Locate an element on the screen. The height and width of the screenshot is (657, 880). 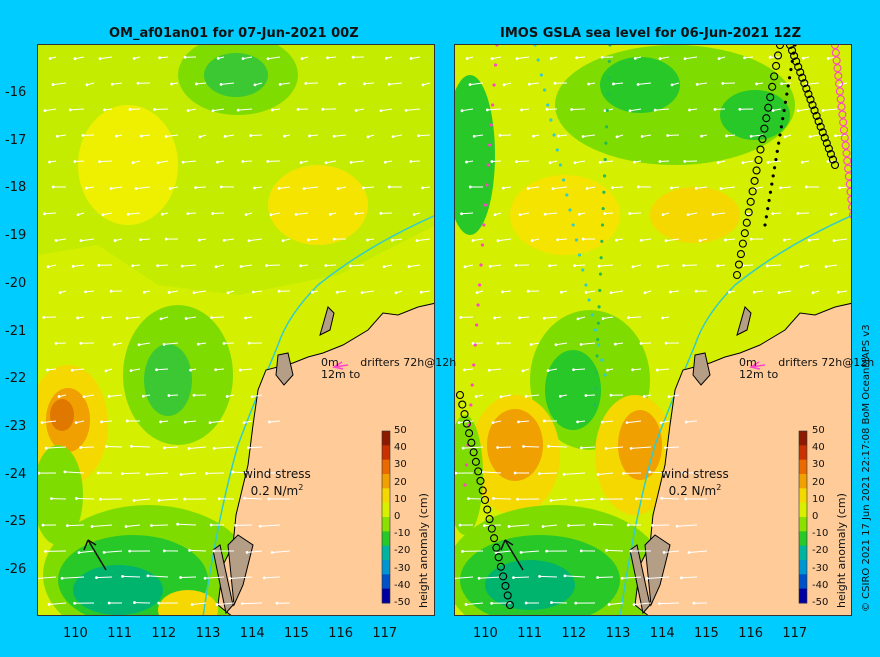
colorbar-tick-label: 20 is located at coordinates (400, 482).